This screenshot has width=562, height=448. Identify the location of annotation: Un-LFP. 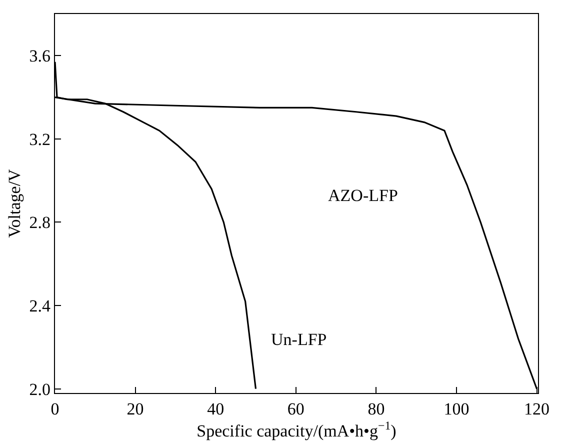
(299, 339).